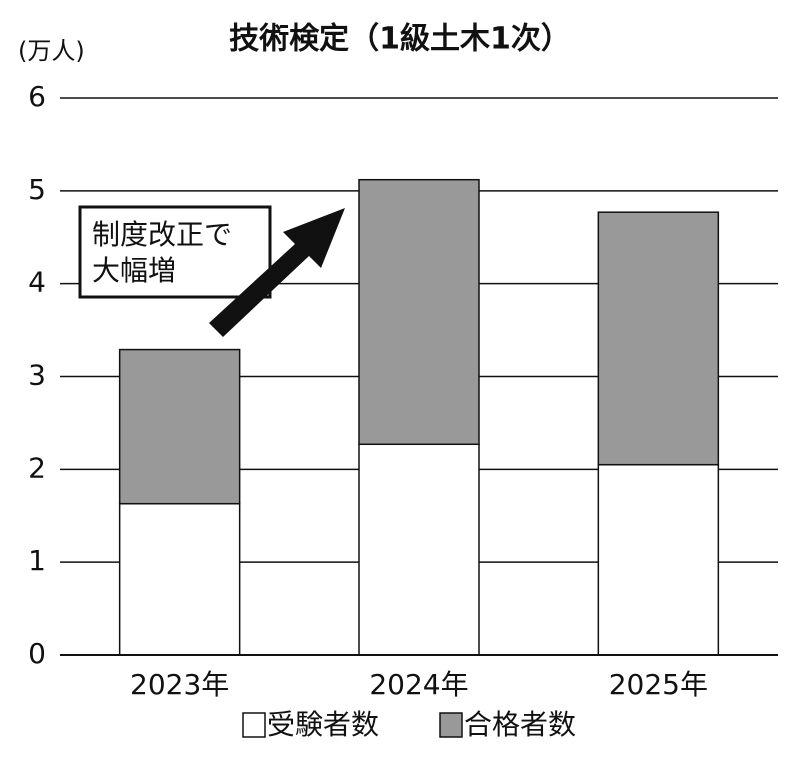  I want to click on x-tick-label: 2023年, so click(179, 684).